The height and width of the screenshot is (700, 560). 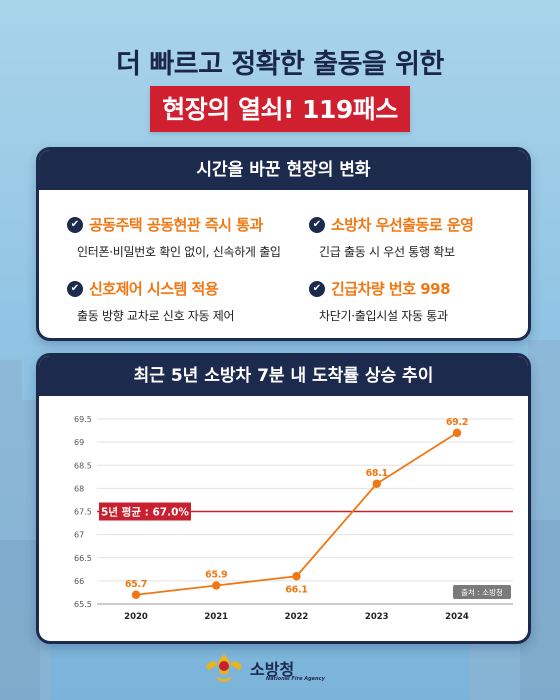 I want to click on y-tick-label: 68.5, so click(x=83, y=465).